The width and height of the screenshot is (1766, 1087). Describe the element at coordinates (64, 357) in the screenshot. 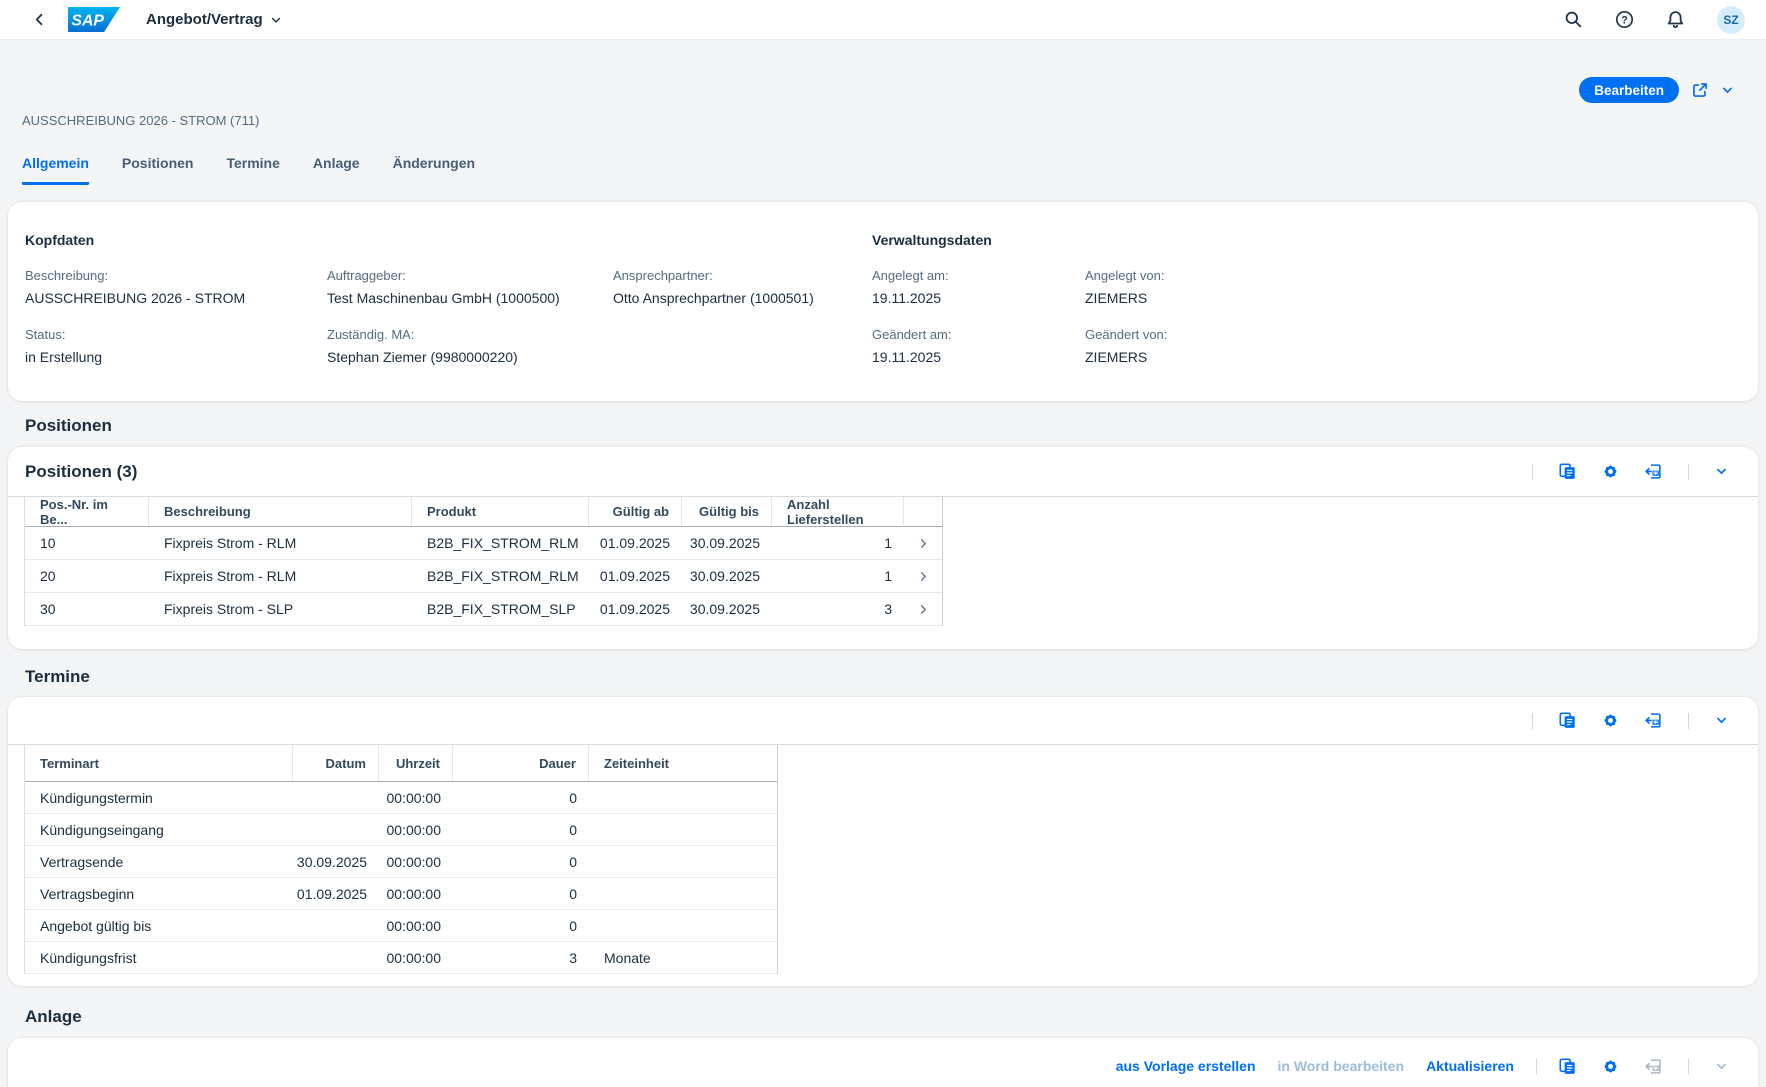

I see `field-value: in Erstellung` at that location.